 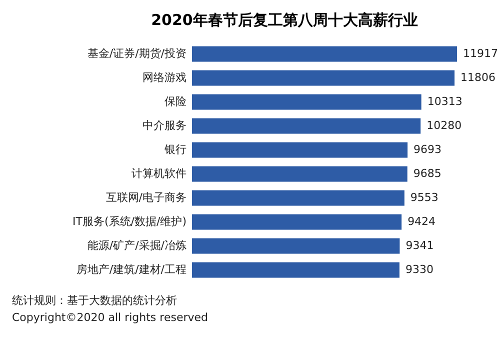 What do you see at coordinates (110, 318) in the screenshot?
I see `text: Copyright©2020 all rights reserved` at bounding box center [110, 318].